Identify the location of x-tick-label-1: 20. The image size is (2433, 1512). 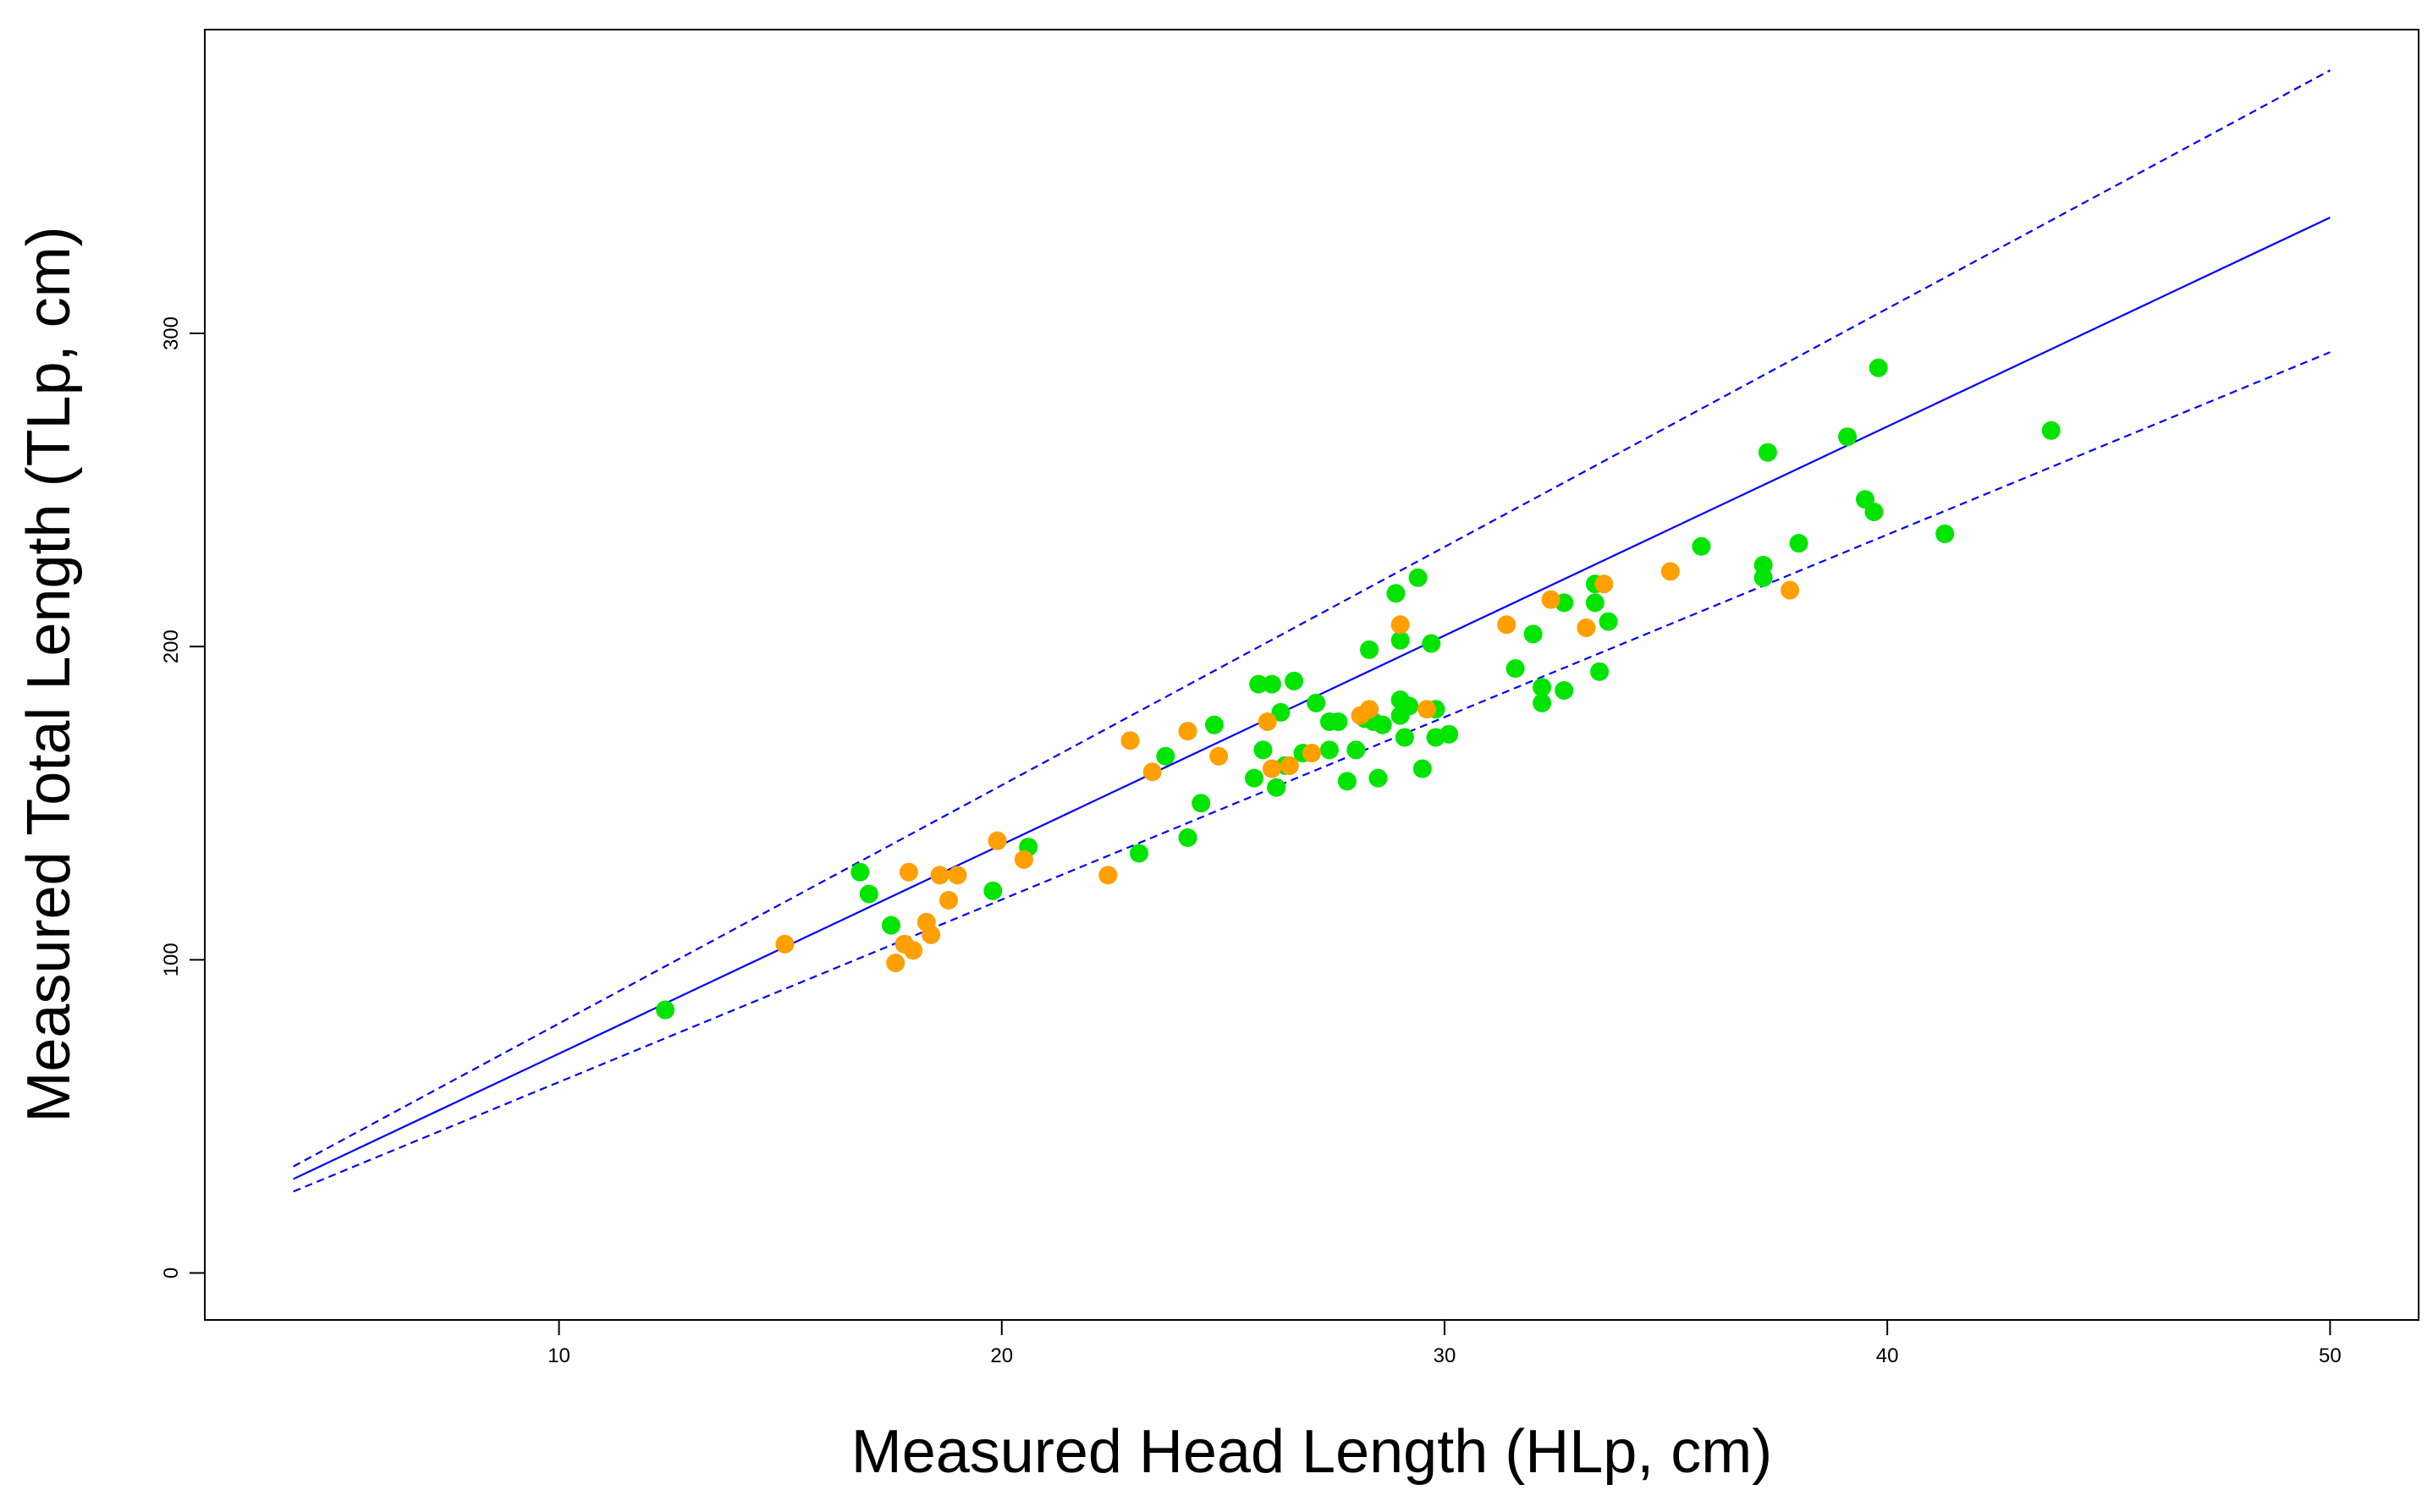
(1001, 1356).